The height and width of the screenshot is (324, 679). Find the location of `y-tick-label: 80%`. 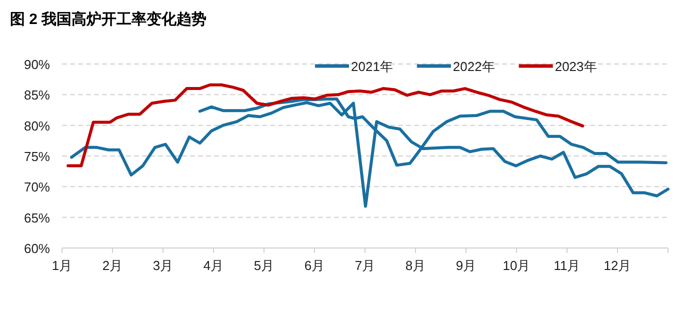

y-tick-label: 80% is located at coordinates (37, 126).